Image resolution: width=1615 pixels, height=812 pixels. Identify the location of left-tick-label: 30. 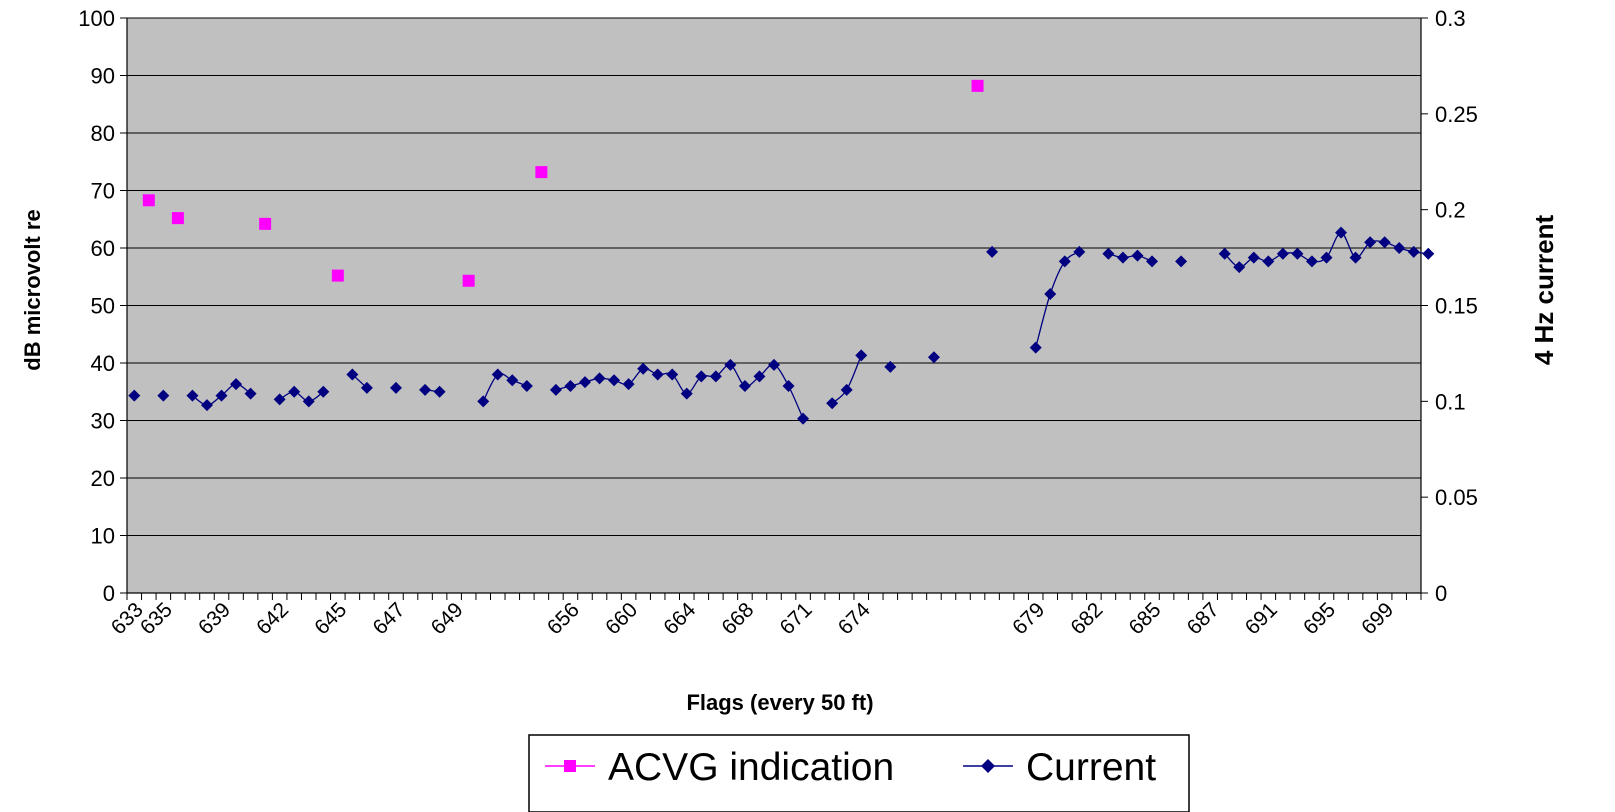
(103, 421).